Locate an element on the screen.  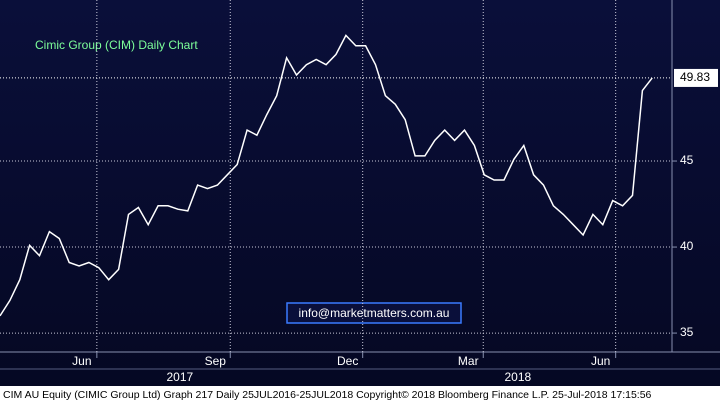
y-tick-label: 45 is located at coordinates (687, 160).